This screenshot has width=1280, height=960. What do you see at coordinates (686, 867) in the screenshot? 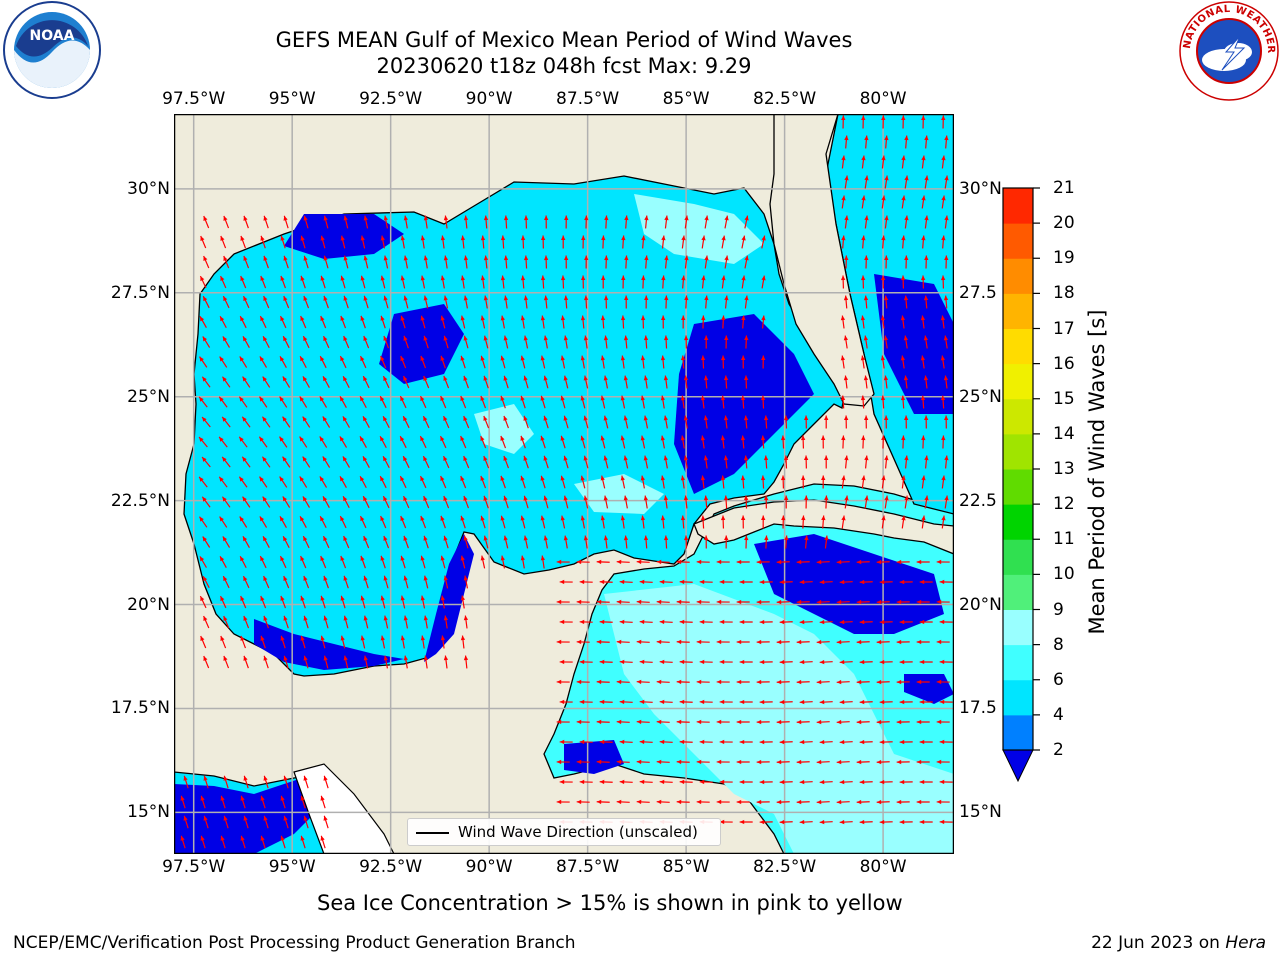
I see `longitude-tick-bottom: 85°W` at bounding box center [686, 867].